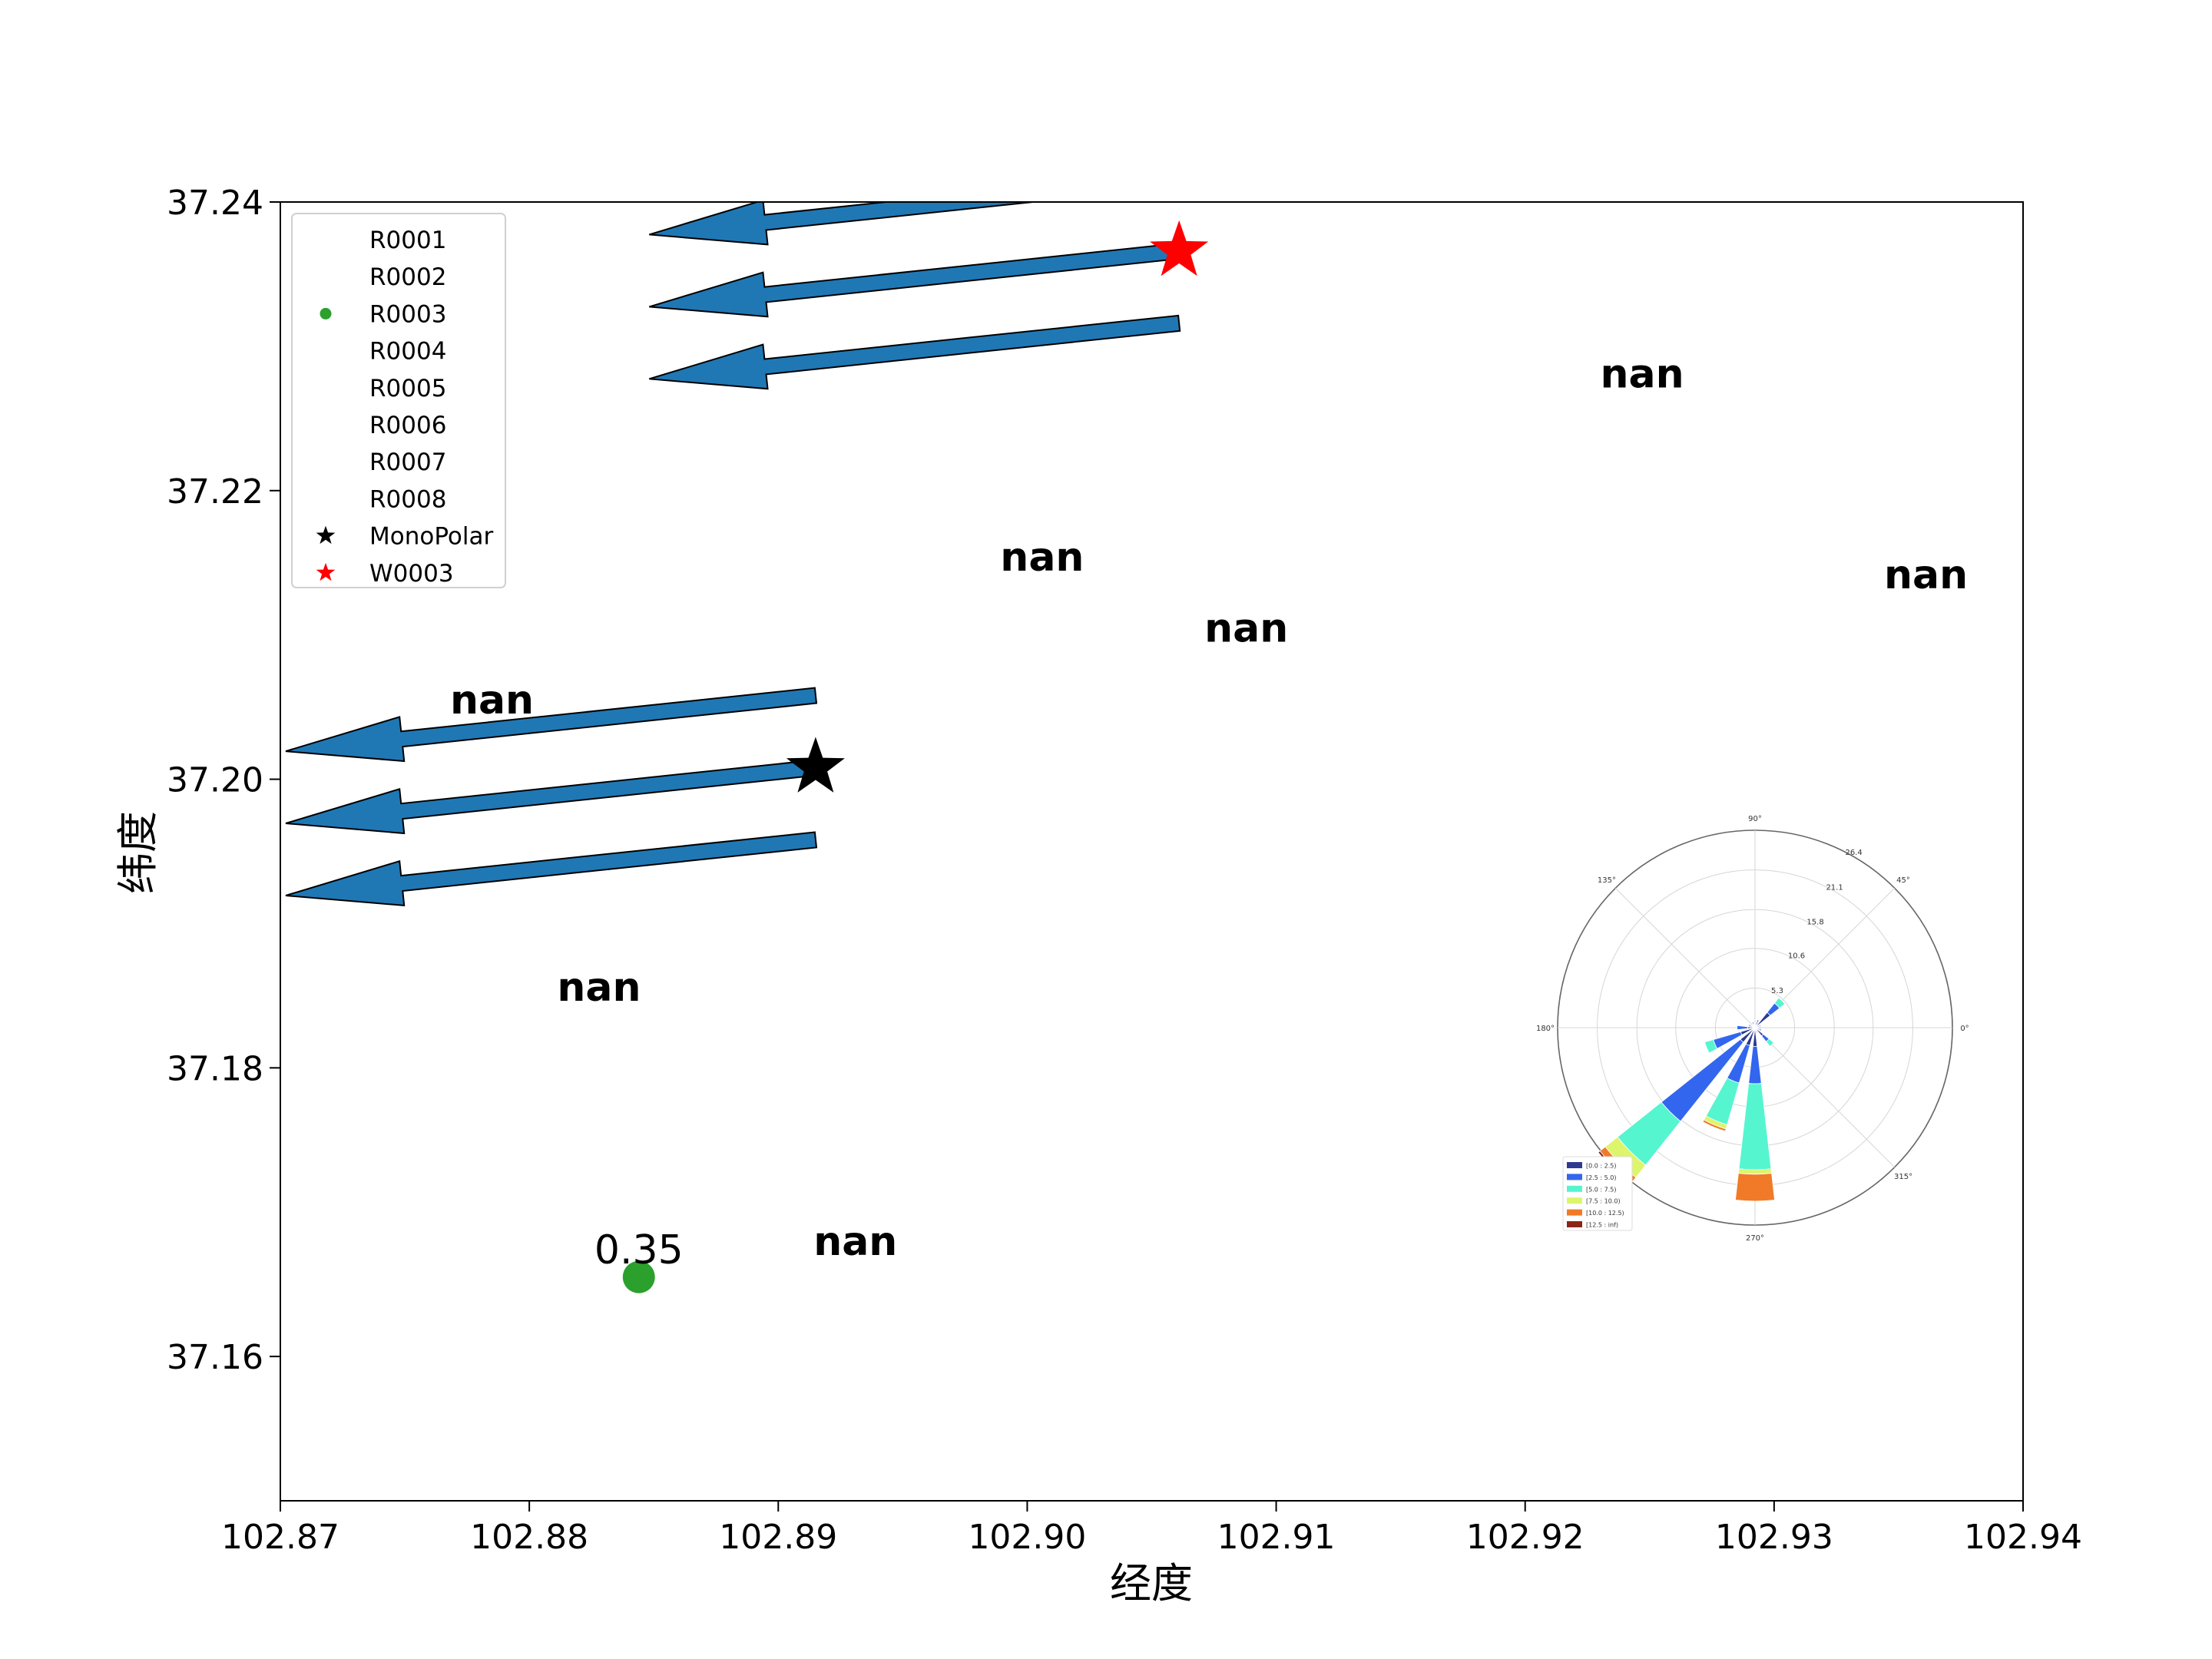 The width and height of the screenshot is (2212, 1659). Describe the element at coordinates (639, 1250) in the screenshot. I see `point-value-label: 0.35` at that location.